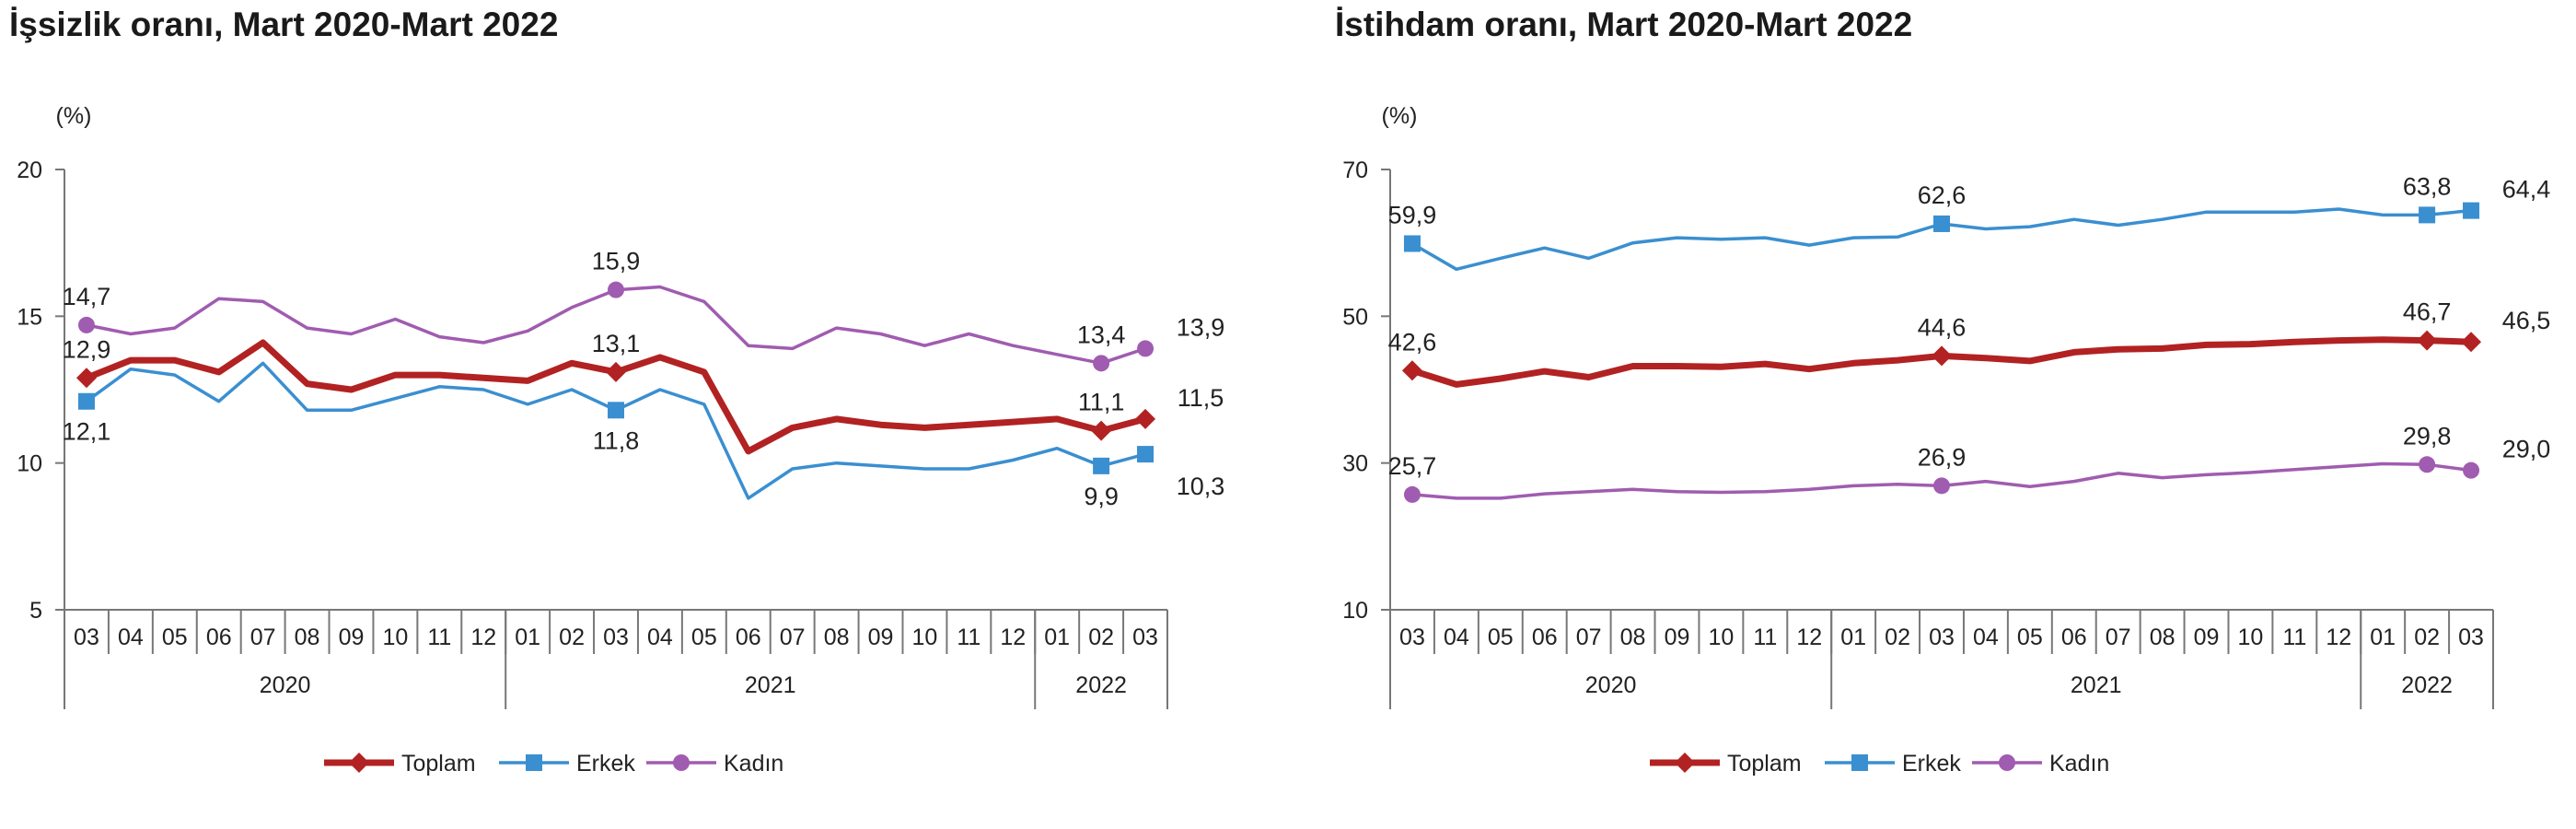 This screenshot has height=829, width=2576. I want to click on data-label-kadin: 29,0, so click(2526, 449).